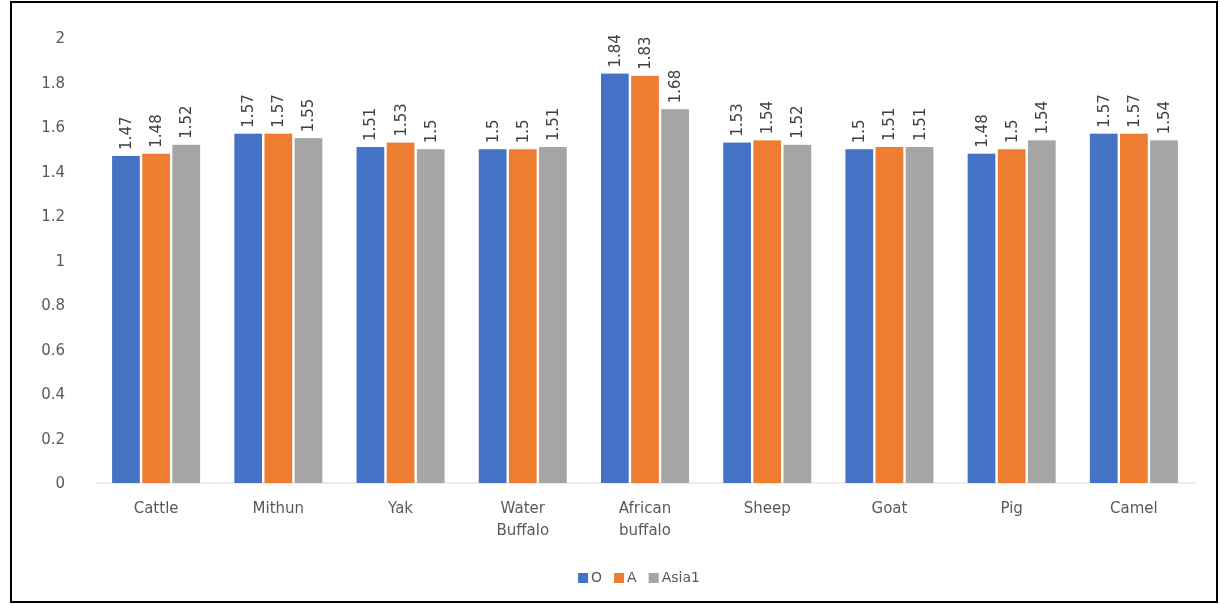 The width and height of the screenshot is (1220, 604). Describe the element at coordinates (125, 133) in the screenshot. I see `data-label: 1.47` at that location.